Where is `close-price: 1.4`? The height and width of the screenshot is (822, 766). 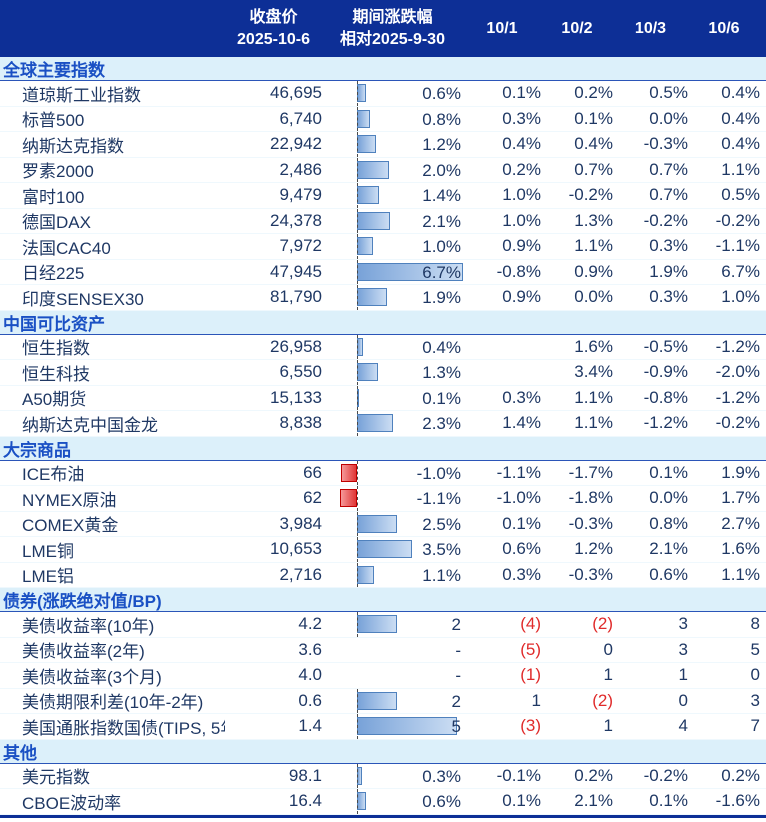 close-price: 1.4 is located at coordinates (310, 726).